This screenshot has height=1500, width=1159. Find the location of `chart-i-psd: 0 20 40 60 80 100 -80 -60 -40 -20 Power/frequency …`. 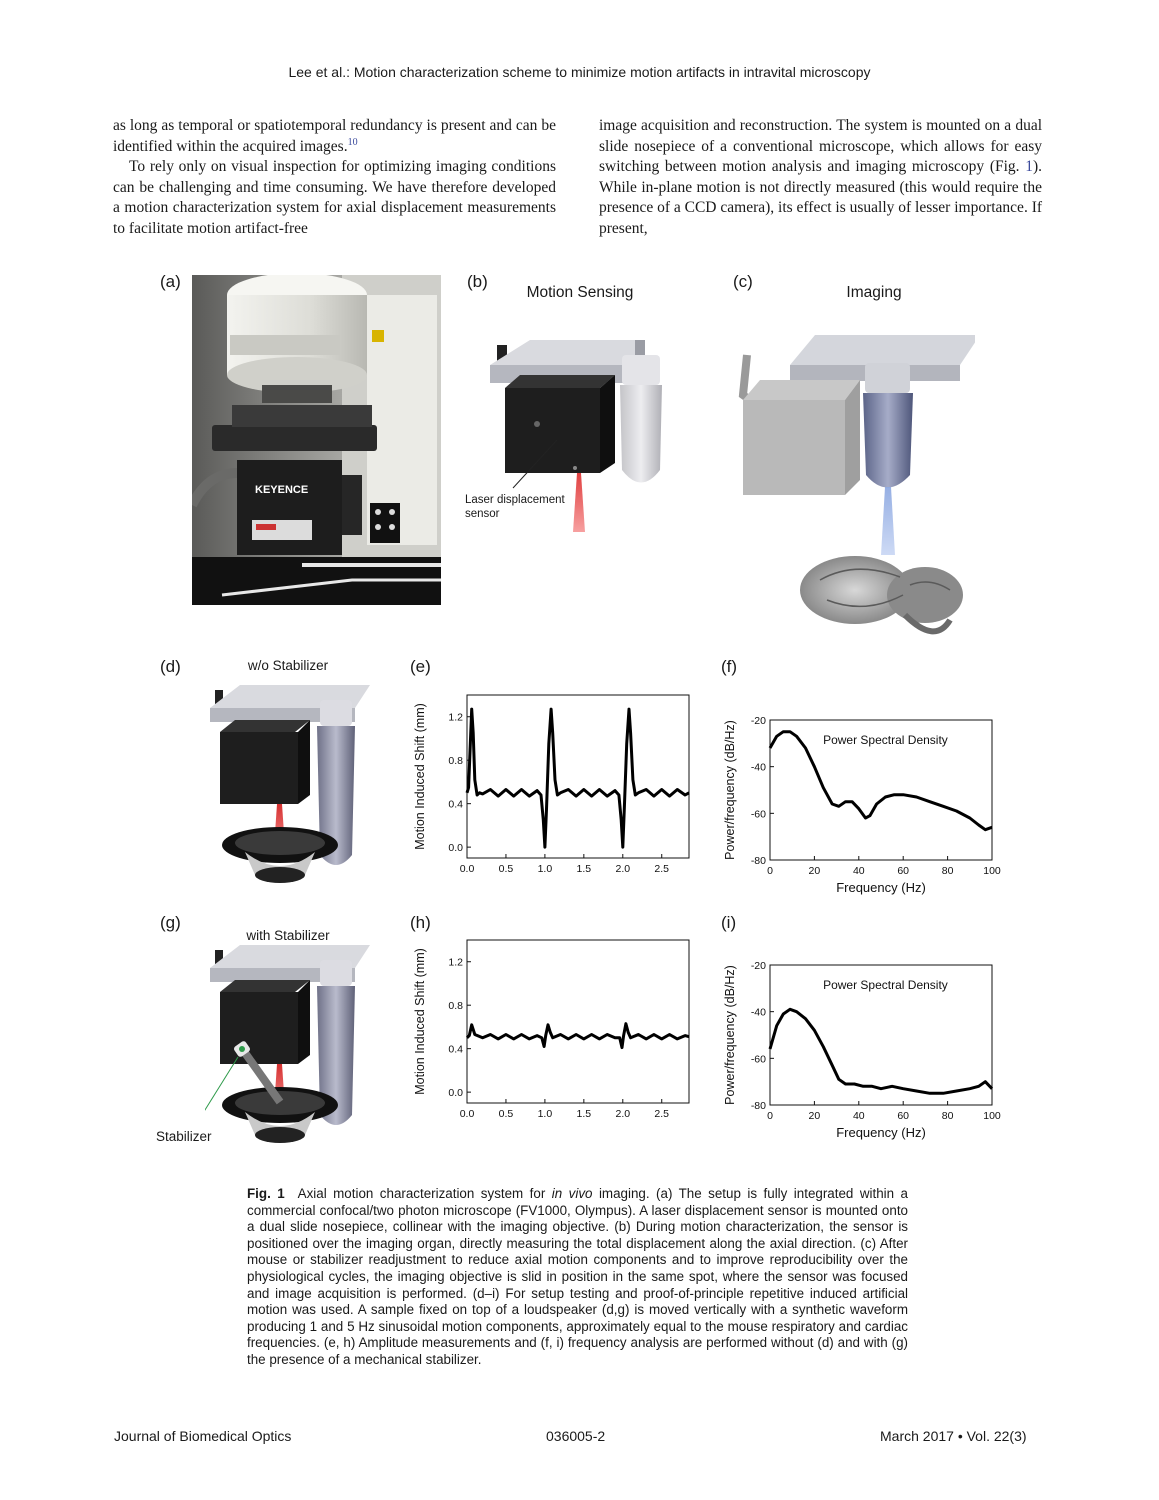

chart-i-psd: 0 20 40 60 80 100 -80 -60 -40 -20 Power/frequency … is located at coordinates (862, 1050).